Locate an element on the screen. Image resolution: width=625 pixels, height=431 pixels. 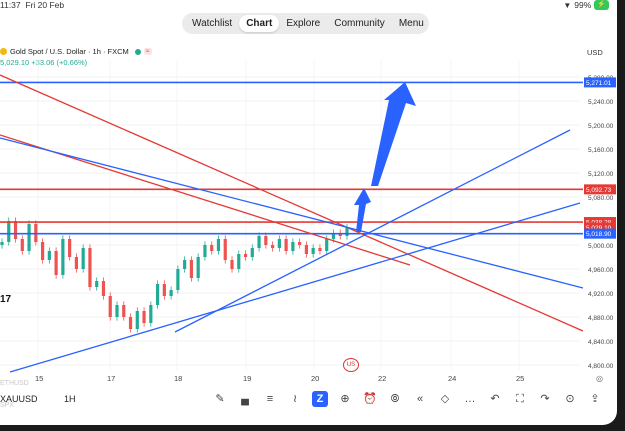
battery-percent: 99% is located at coordinates (583, 5).